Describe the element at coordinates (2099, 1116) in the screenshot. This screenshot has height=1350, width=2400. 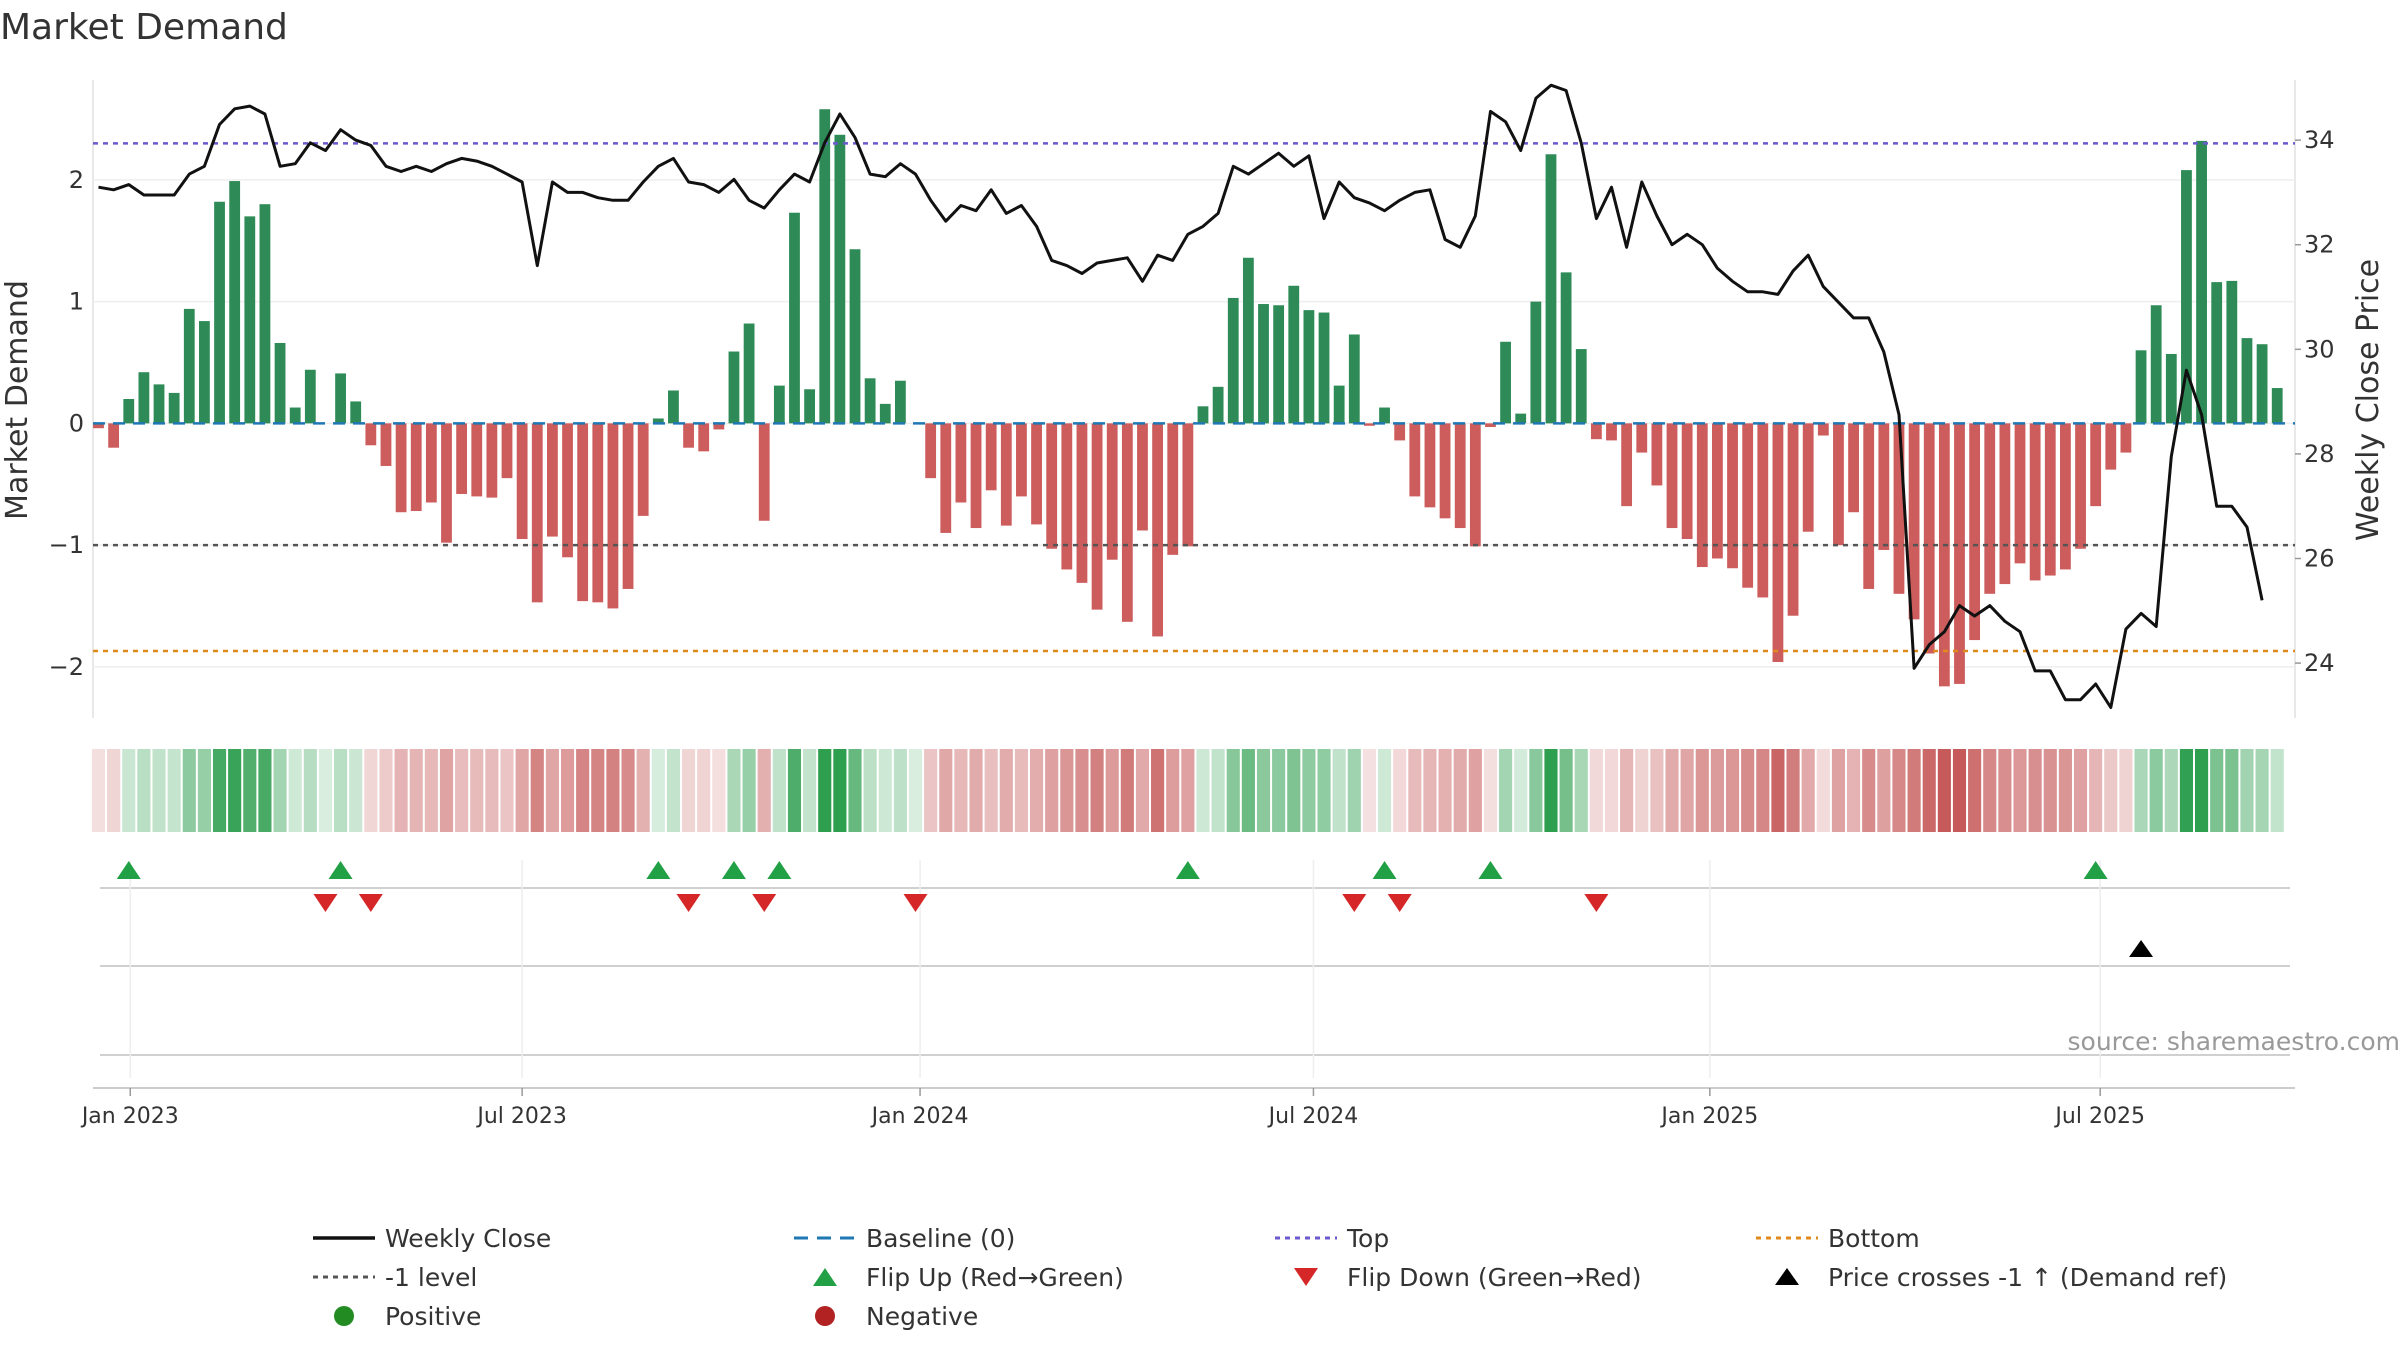
I see `date-tick-label: Jul 2025` at that location.